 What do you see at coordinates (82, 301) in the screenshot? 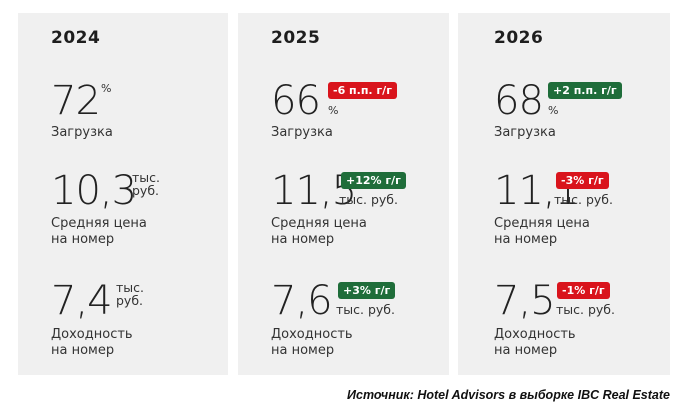
I see `revenue-value: 7,4` at bounding box center [82, 301].